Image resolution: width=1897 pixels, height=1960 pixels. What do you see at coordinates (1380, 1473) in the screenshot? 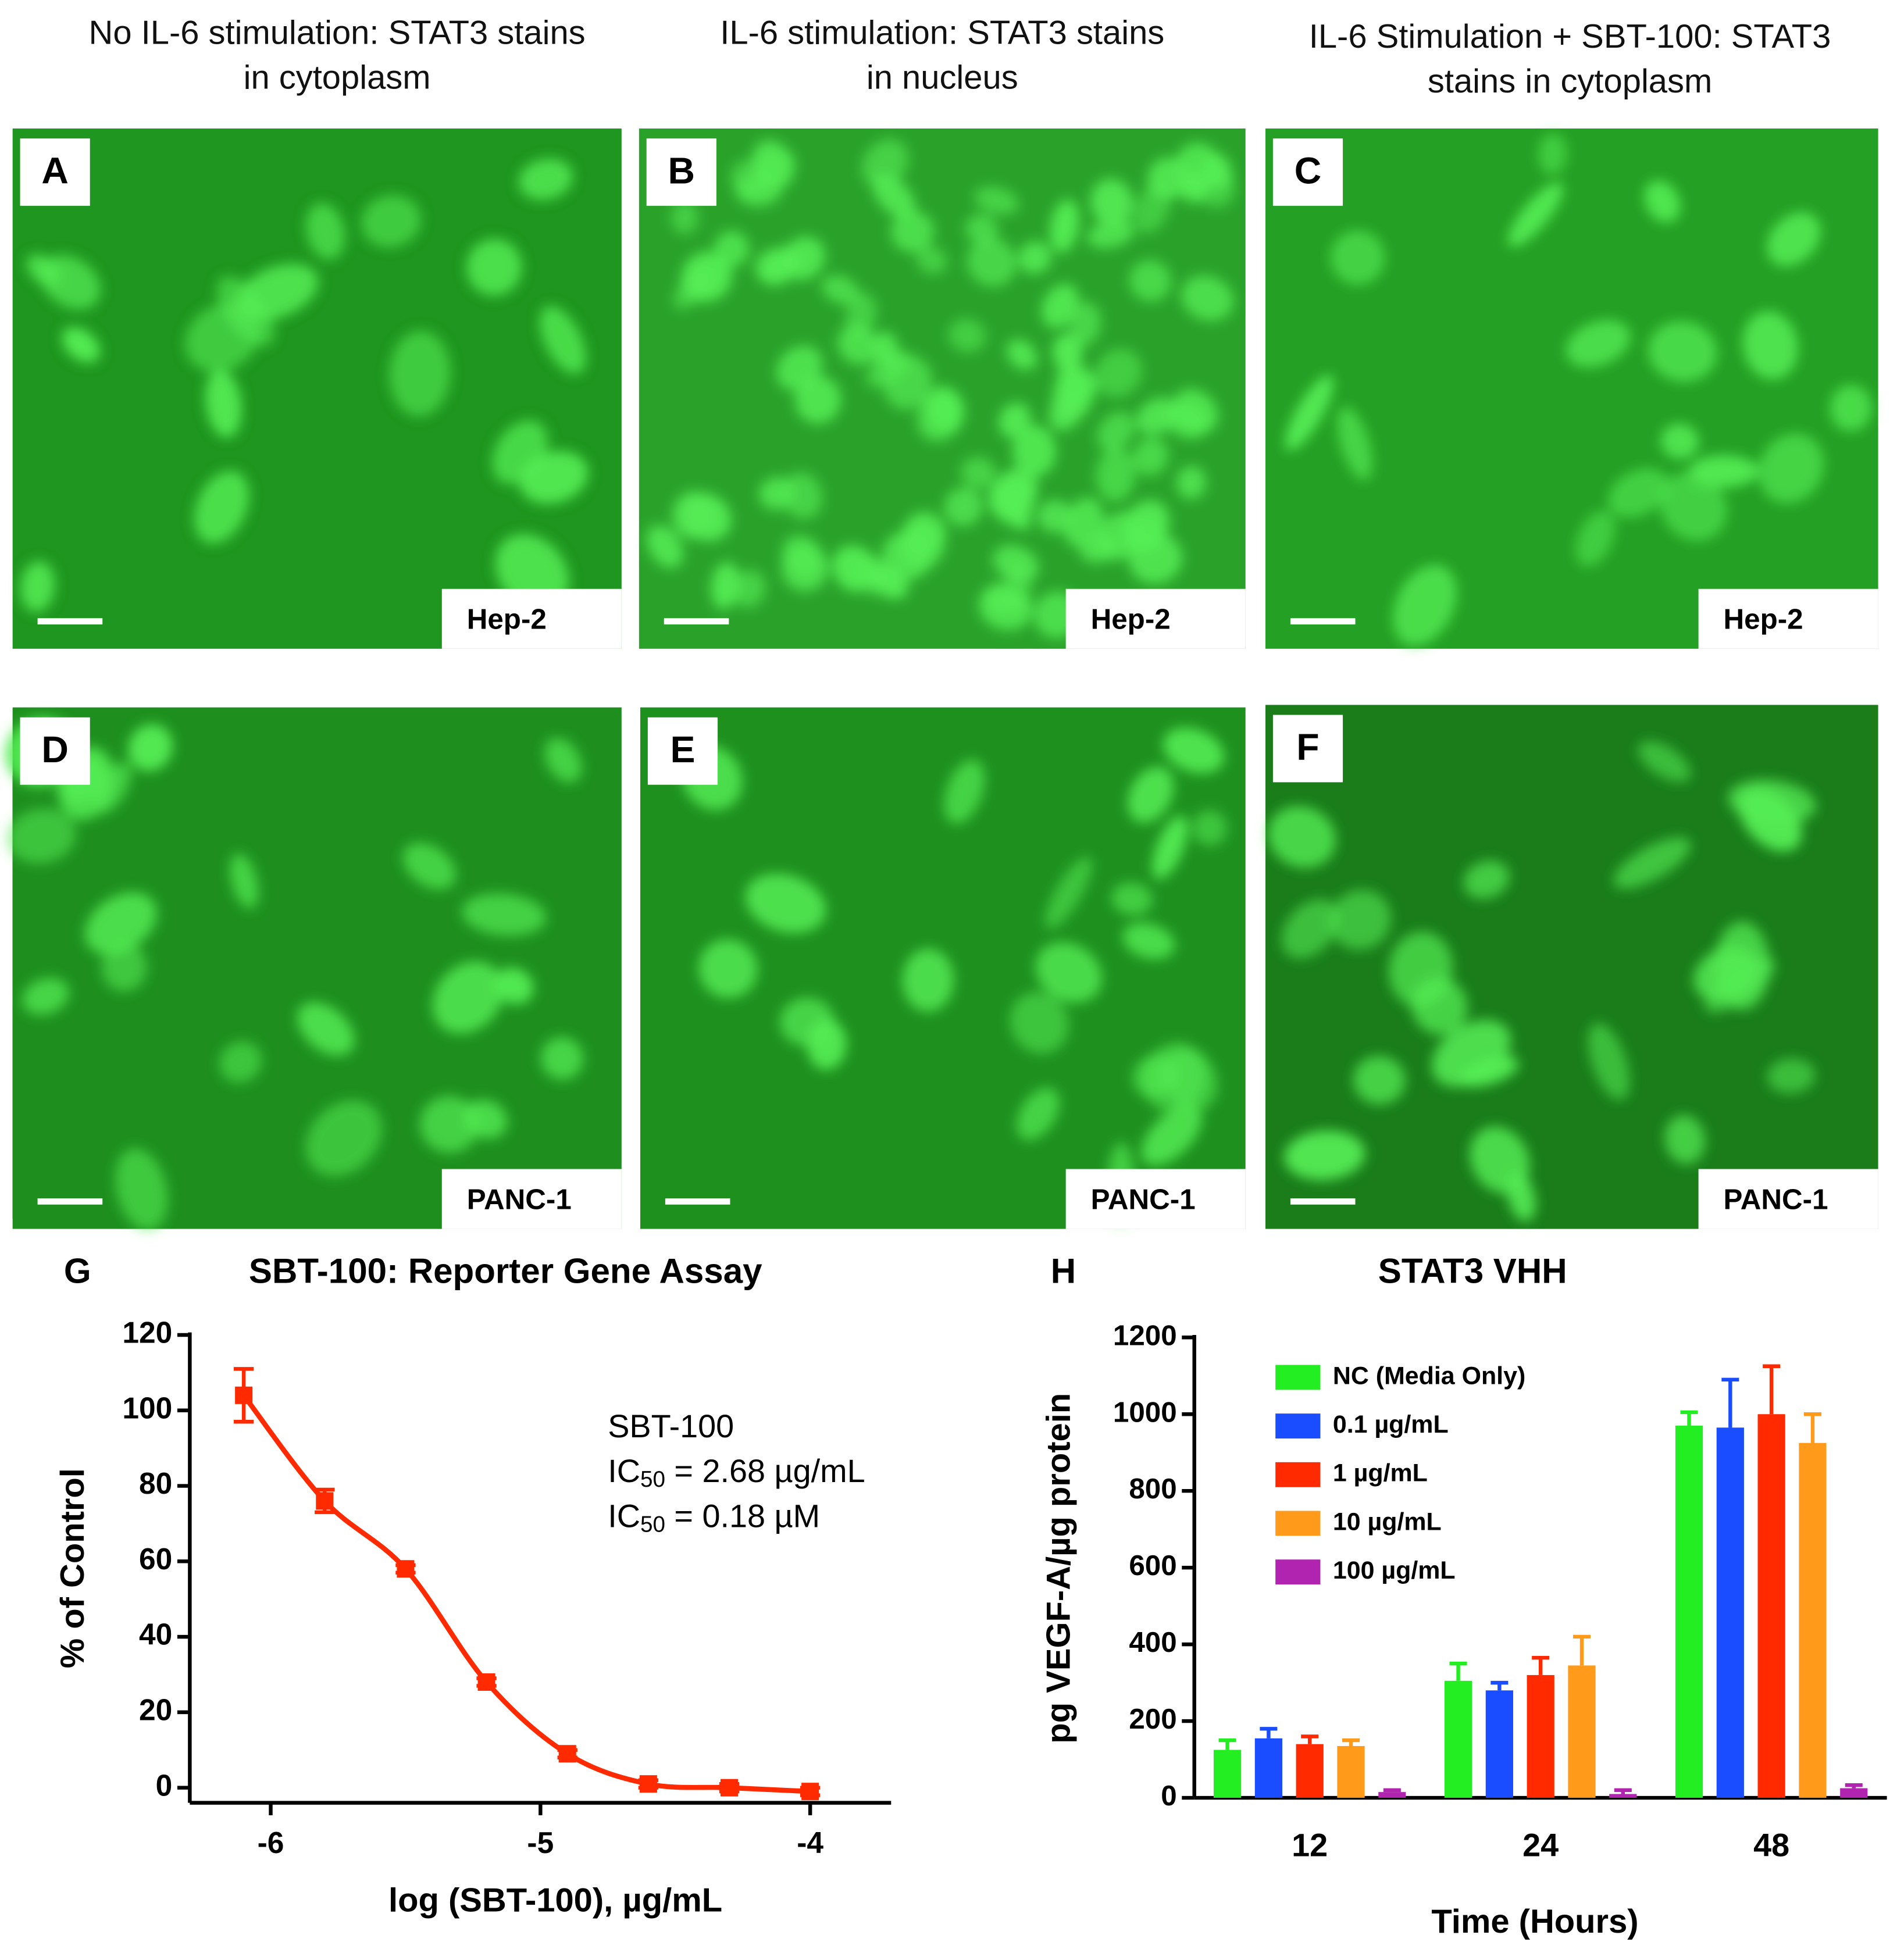
I see `legend-label: 1 µg/mL` at bounding box center [1380, 1473].